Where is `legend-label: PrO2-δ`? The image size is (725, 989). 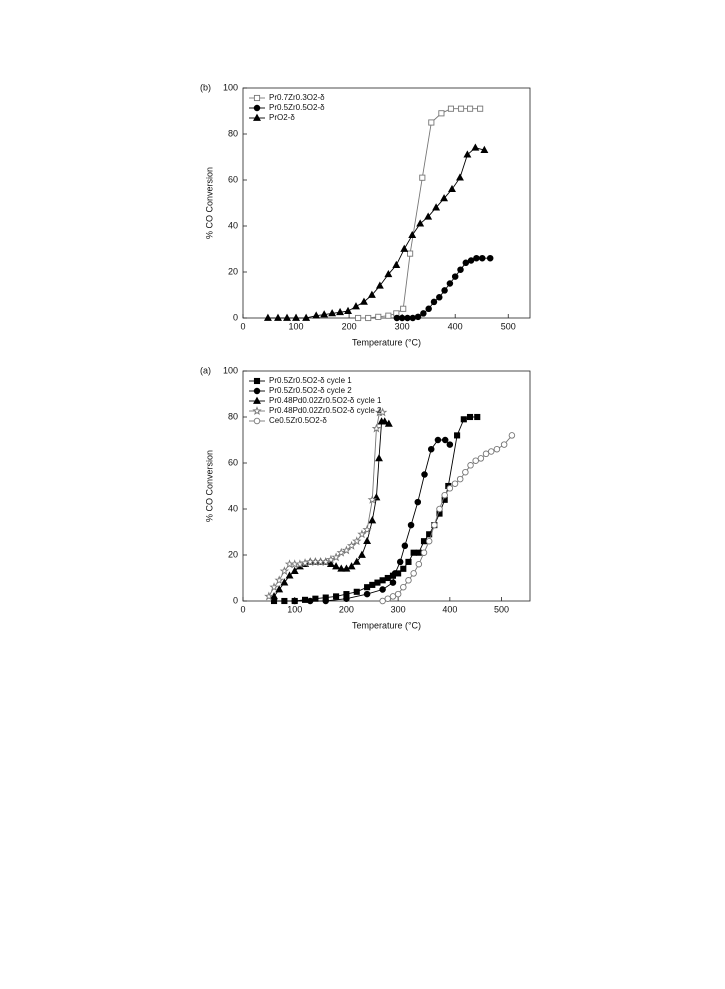
legend-label: PrO2-δ is located at coordinates (282, 117).